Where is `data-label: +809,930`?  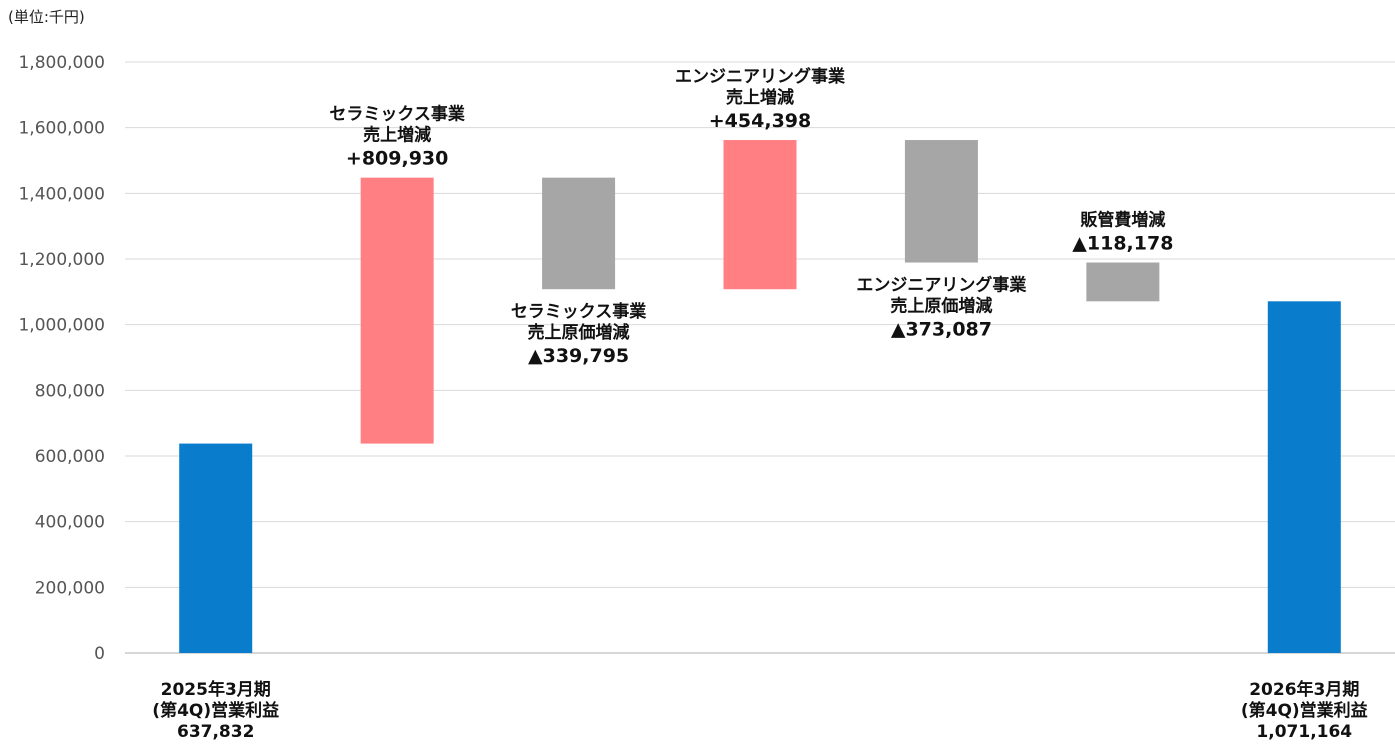 data-label: +809,930 is located at coordinates (397, 159).